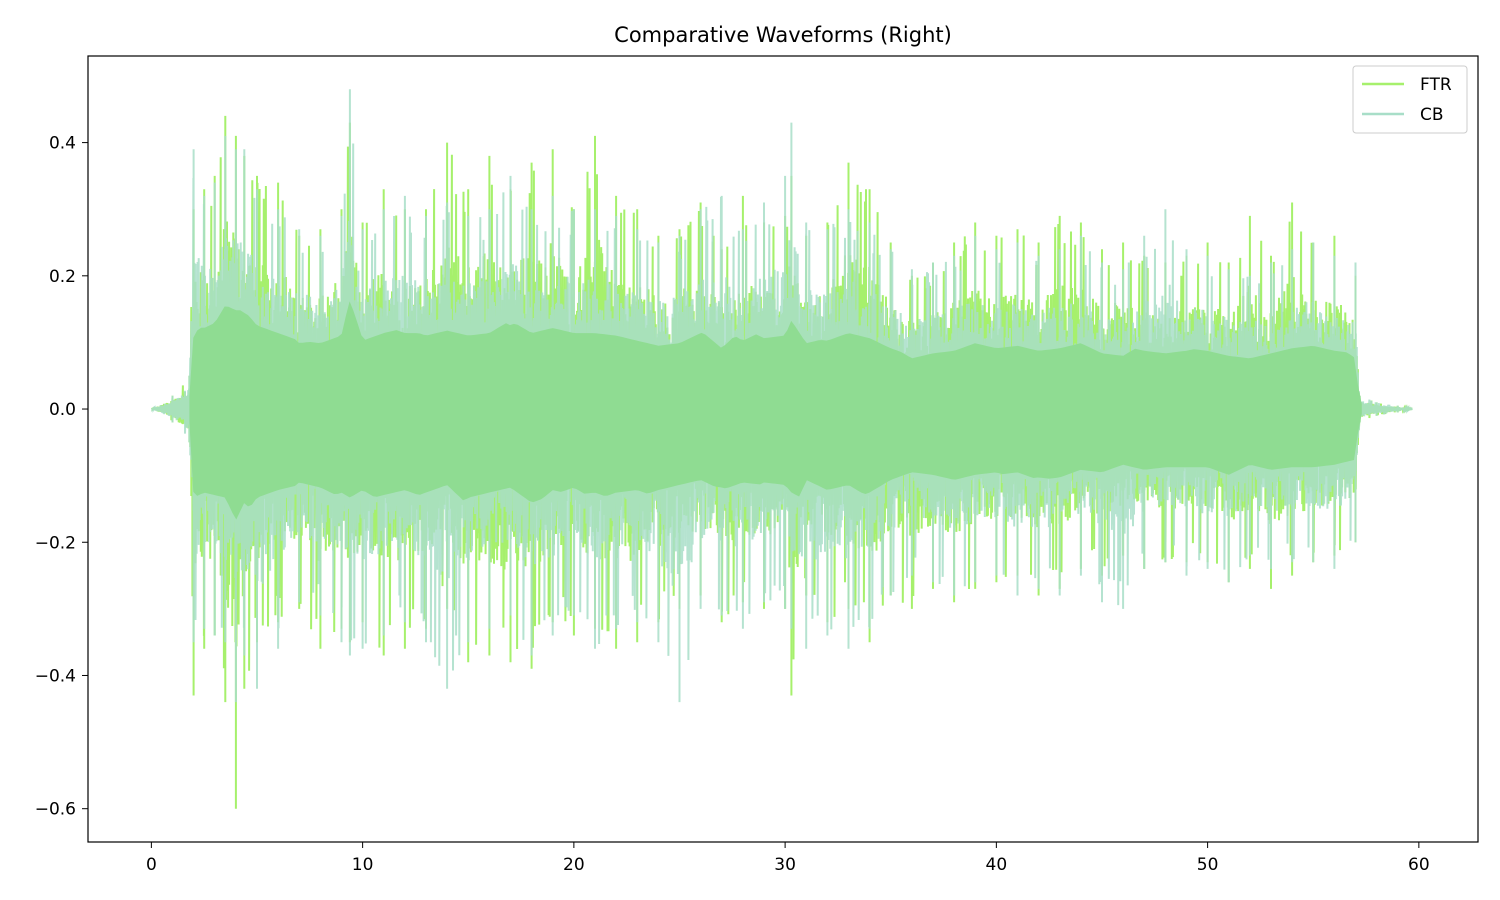 The height and width of the screenshot is (900, 1500). What do you see at coordinates (151, 865) in the screenshot?
I see `x-tick-label: 0` at bounding box center [151, 865].